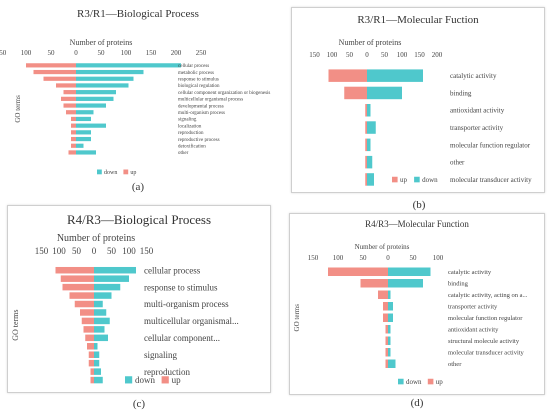  Describe the element at coordinates (190, 126) in the screenshot. I see `category-label: localization` at that location.